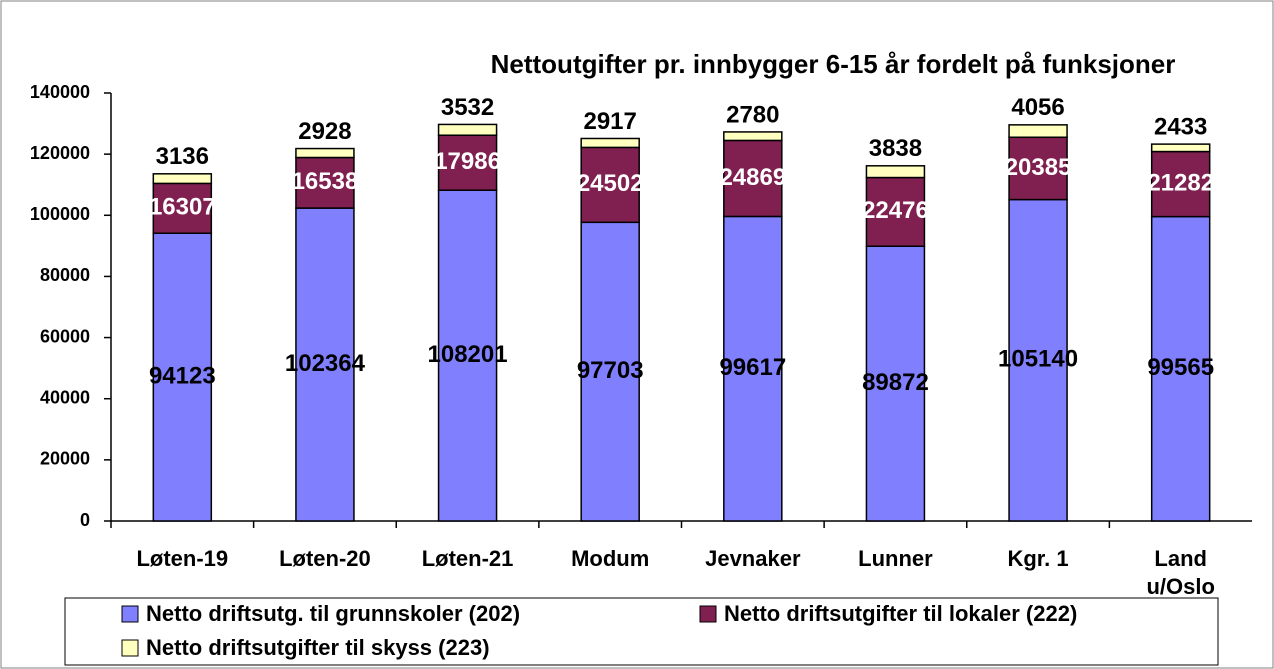  I want to click on data-label: 21282, so click(1180, 182).